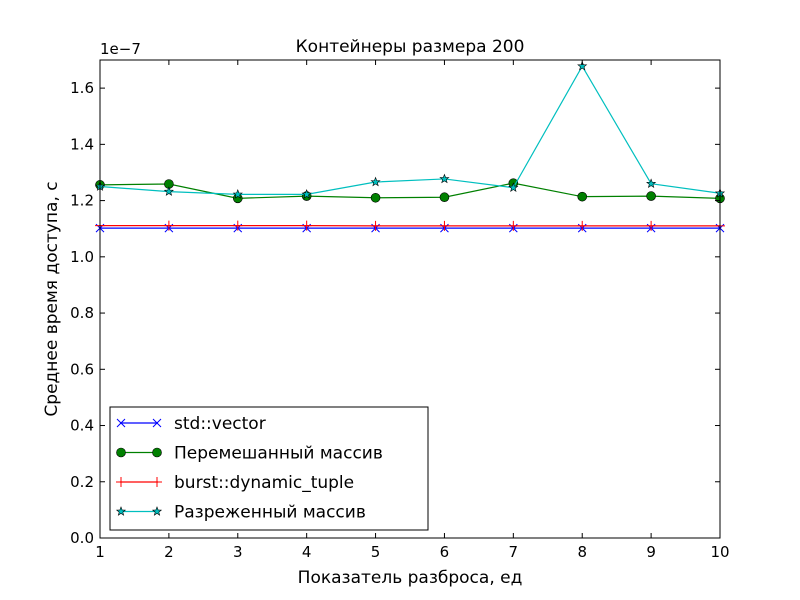  I want to click on legend-label: burst::dynamic_tuple, so click(264, 483).